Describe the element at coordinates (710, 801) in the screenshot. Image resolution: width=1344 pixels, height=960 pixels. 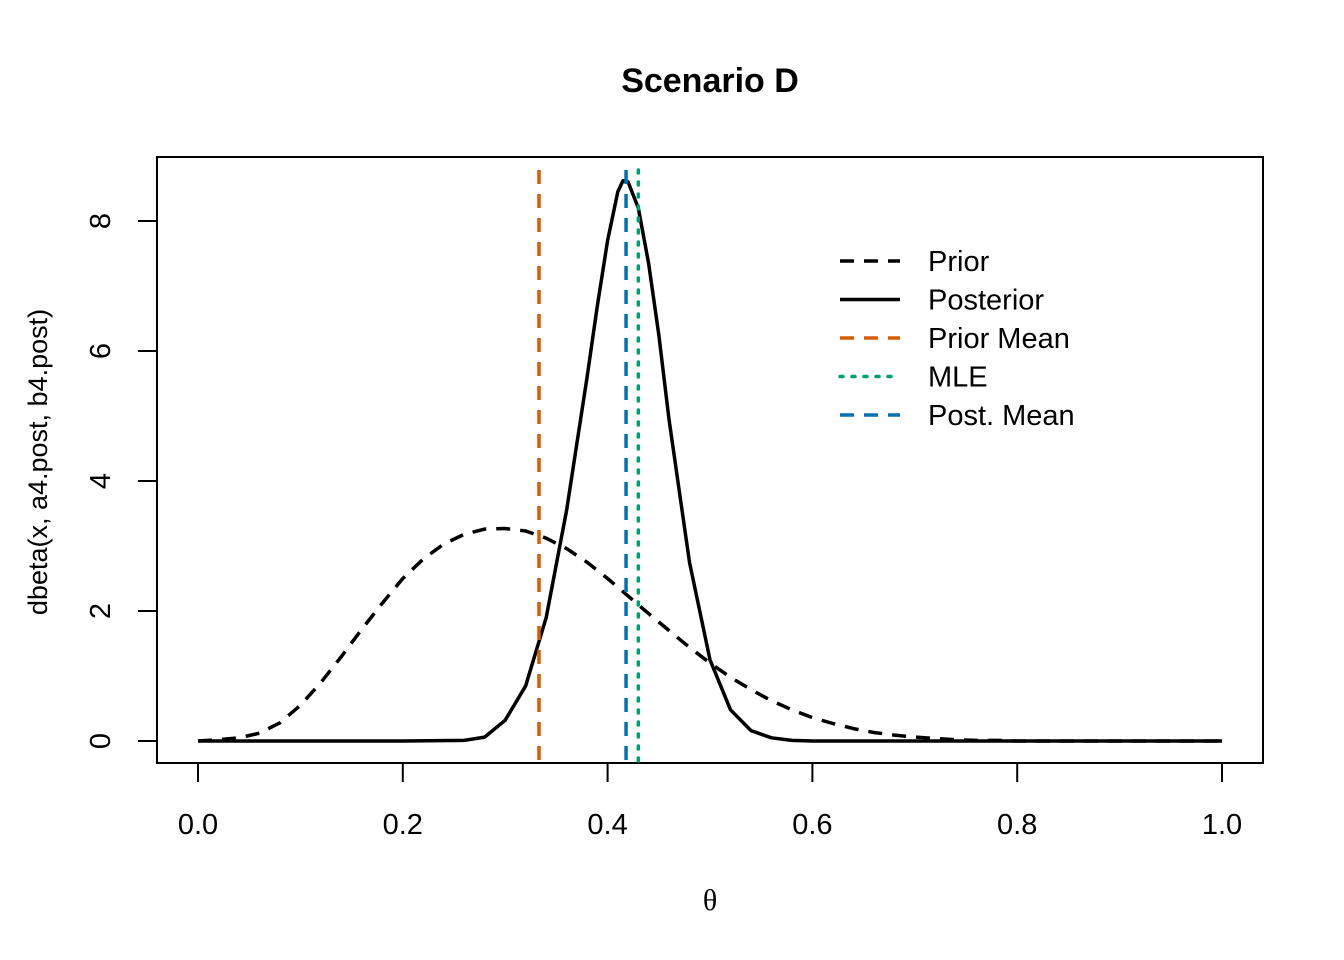
I see `x-axis: 0.0 0.2 0.4 0.6 0.8 1.0` at that location.